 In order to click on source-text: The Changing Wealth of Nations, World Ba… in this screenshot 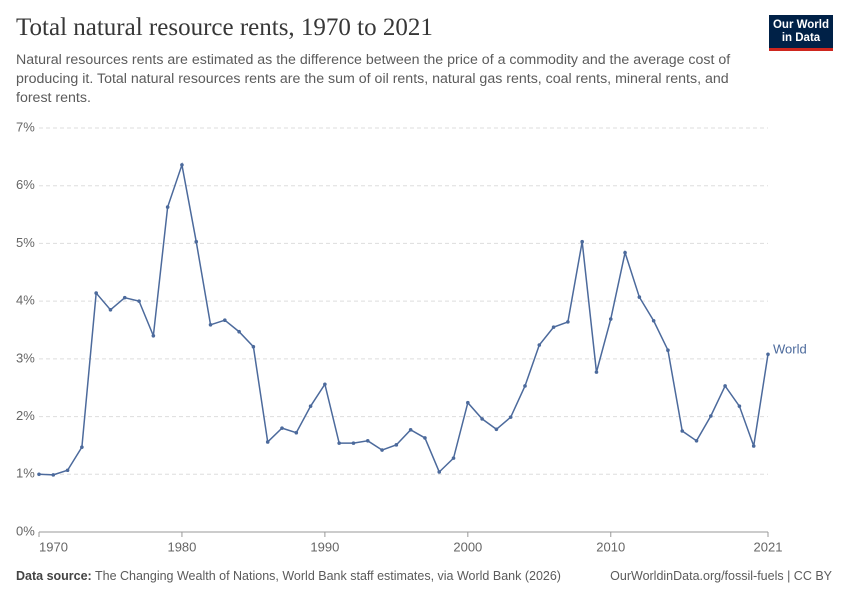, I will do `click(327, 576)`.